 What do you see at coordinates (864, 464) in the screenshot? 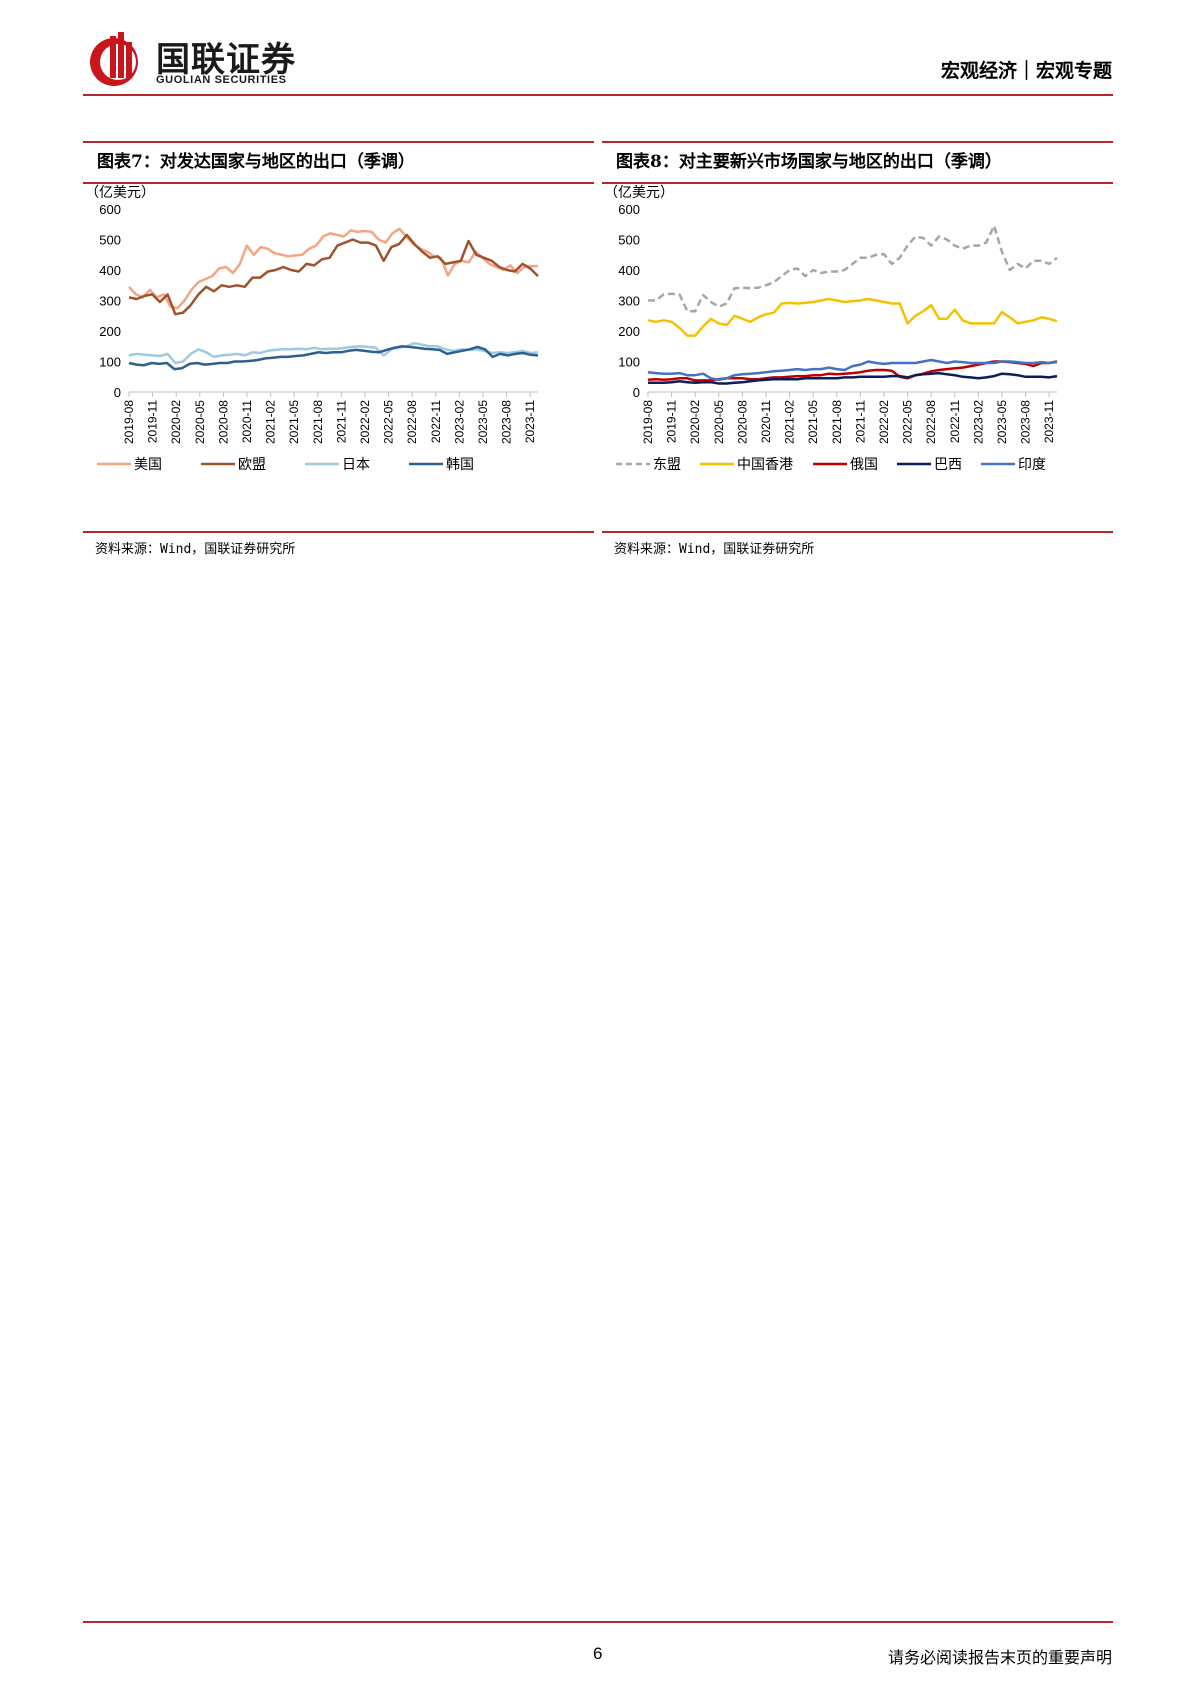
I see `legend-label: 俄国` at bounding box center [864, 464].